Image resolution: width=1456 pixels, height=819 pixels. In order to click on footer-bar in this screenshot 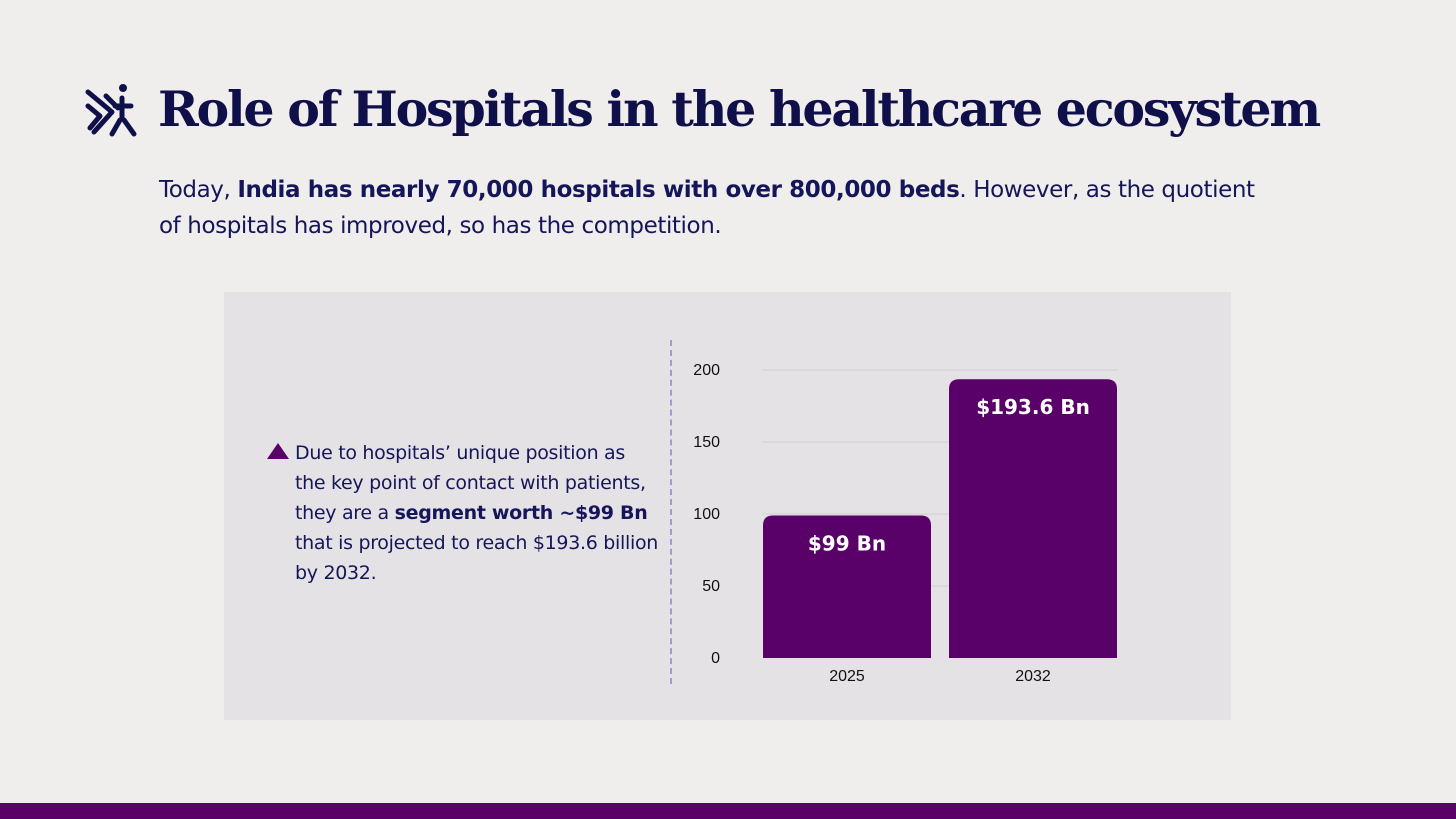, I will do `click(728, 811)`.